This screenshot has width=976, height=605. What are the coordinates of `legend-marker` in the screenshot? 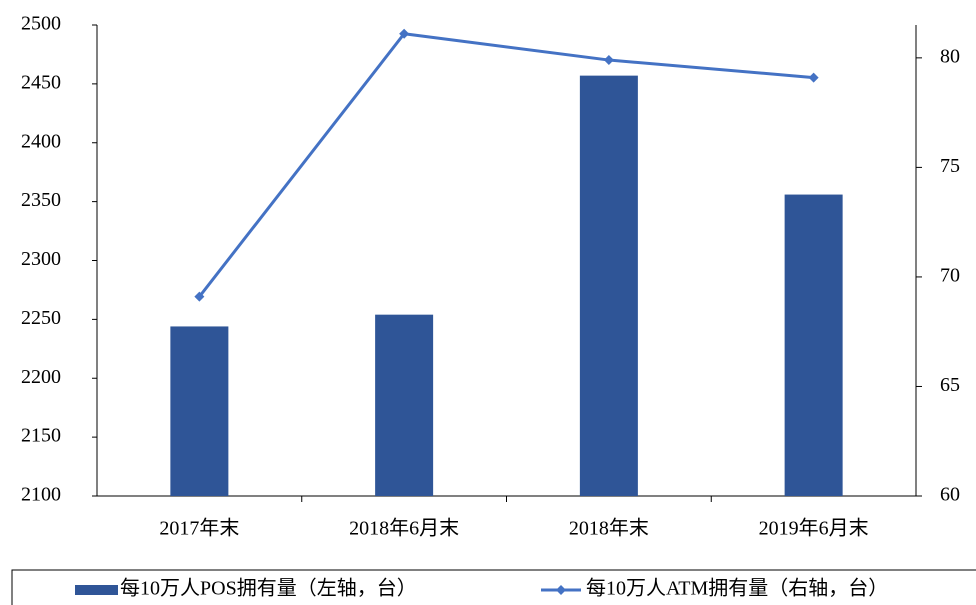 It's located at (561, 590).